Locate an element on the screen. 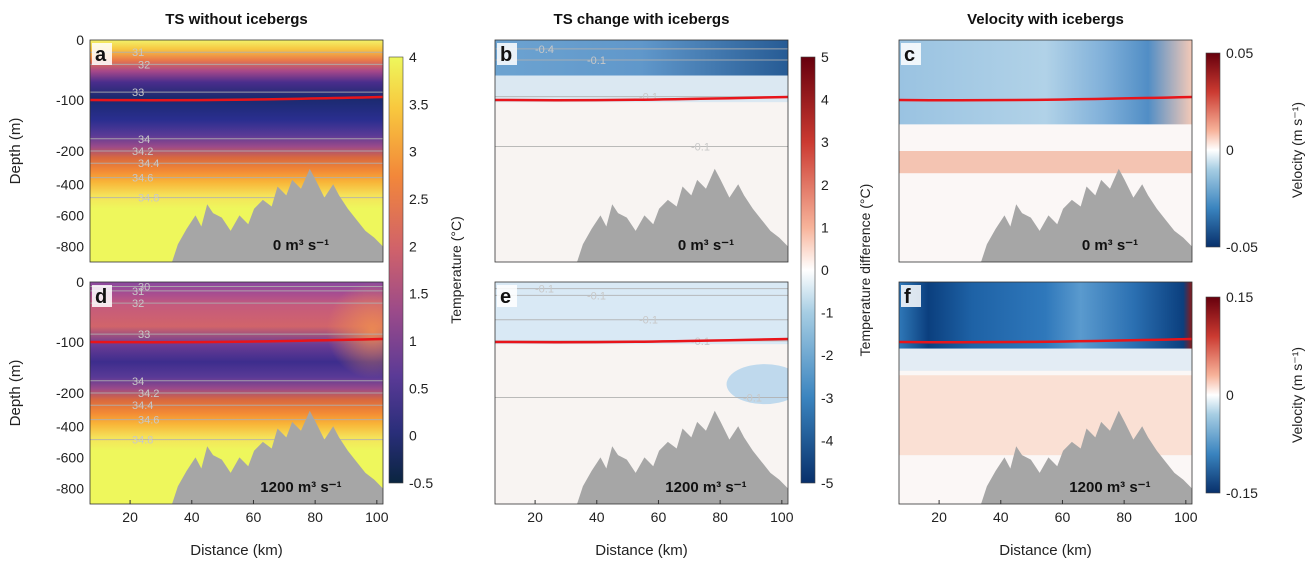 Image resolution: width=1309 pixels, height=562 pixels. colorbar-tick-label: -0.5 is located at coordinates (421, 483).